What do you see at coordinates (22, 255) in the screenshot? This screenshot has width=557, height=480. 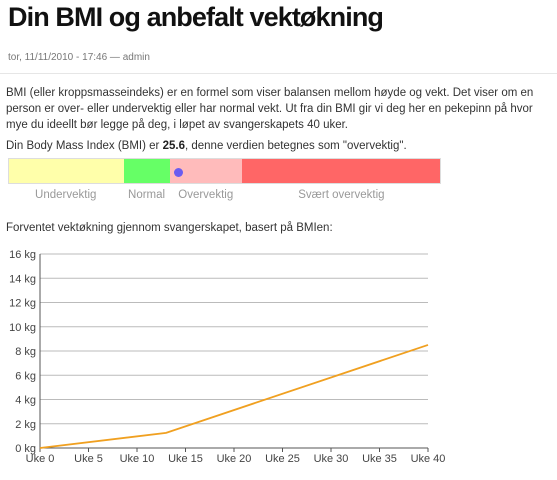 I see `y-tick-label: 16 kg` at bounding box center [22, 255].